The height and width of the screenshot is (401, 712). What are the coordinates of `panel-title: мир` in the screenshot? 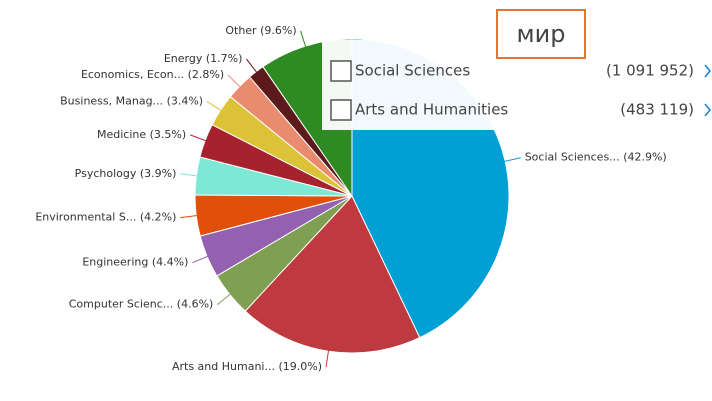 It's located at (541, 34).